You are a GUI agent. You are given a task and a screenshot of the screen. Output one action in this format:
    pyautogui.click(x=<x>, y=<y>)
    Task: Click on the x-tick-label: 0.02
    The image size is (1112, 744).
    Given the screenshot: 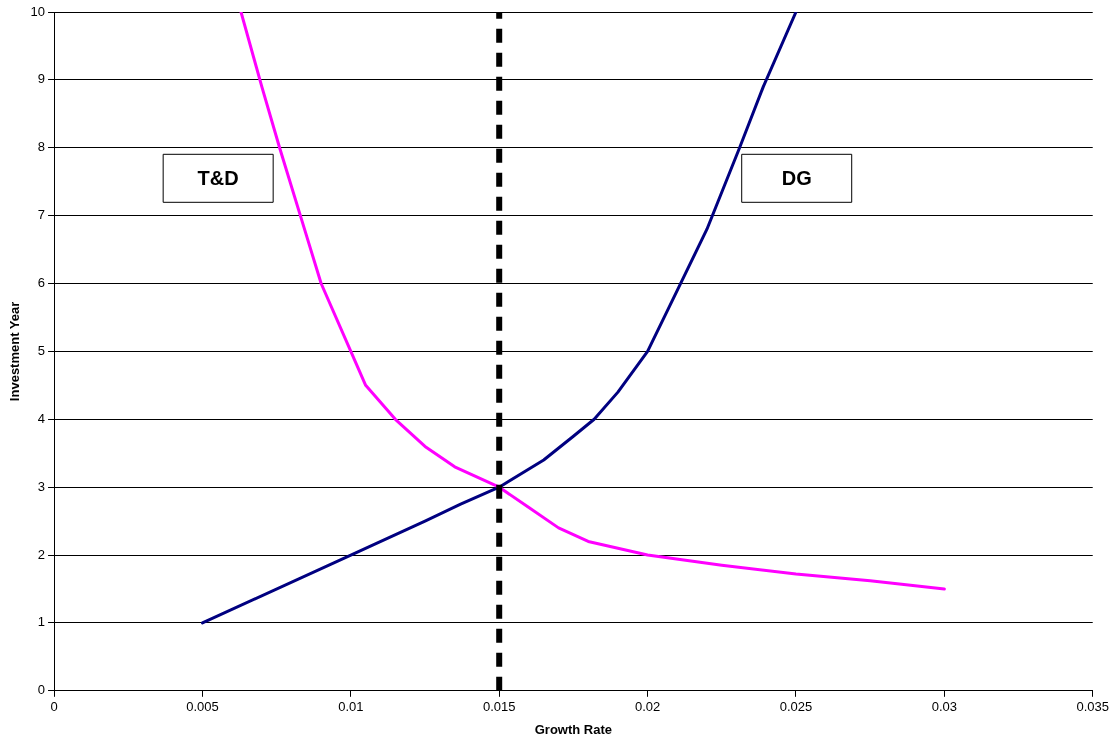 What is the action you would take?
    pyautogui.click(x=647, y=707)
    